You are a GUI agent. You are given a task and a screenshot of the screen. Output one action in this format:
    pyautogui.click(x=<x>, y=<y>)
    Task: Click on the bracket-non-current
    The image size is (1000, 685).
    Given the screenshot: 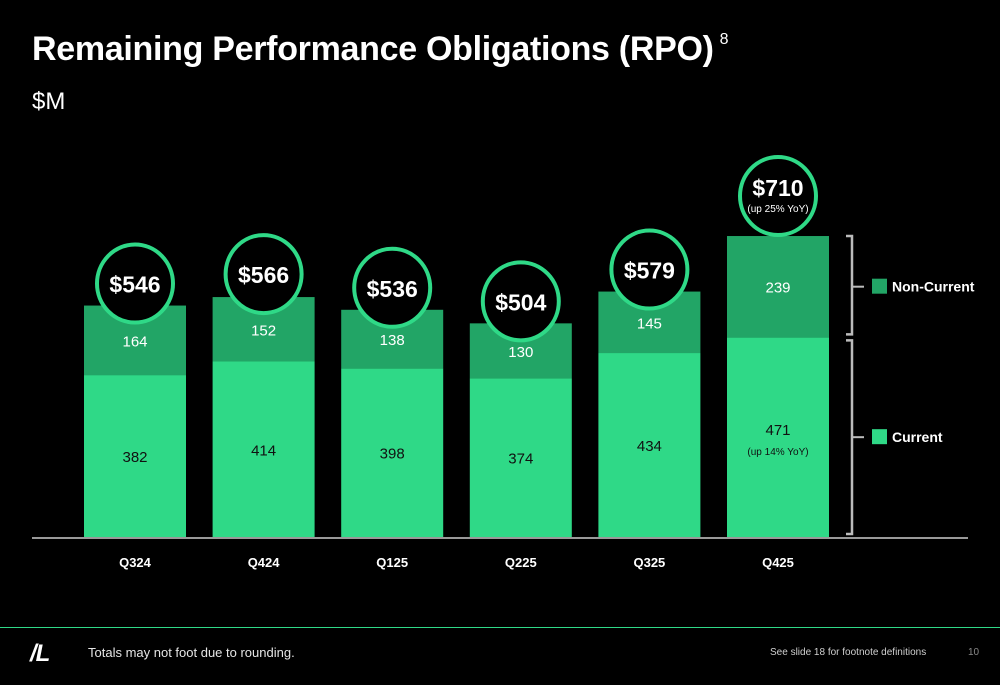 What is the action you would take?
    pyautogui.click(x=850, y=285)
    